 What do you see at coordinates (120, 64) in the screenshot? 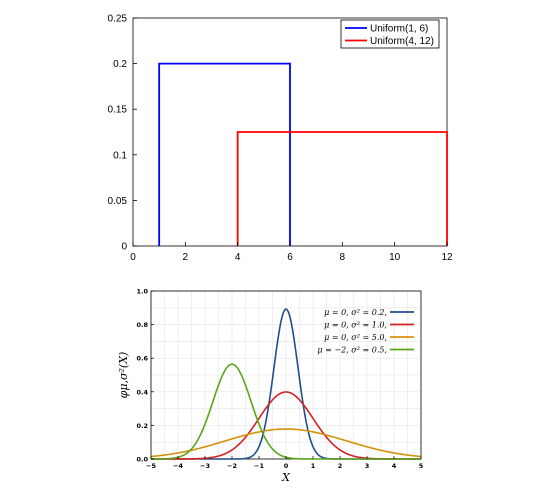
I see `uniform-y-tick-label: 0.2` at bounding box center [120, 64].